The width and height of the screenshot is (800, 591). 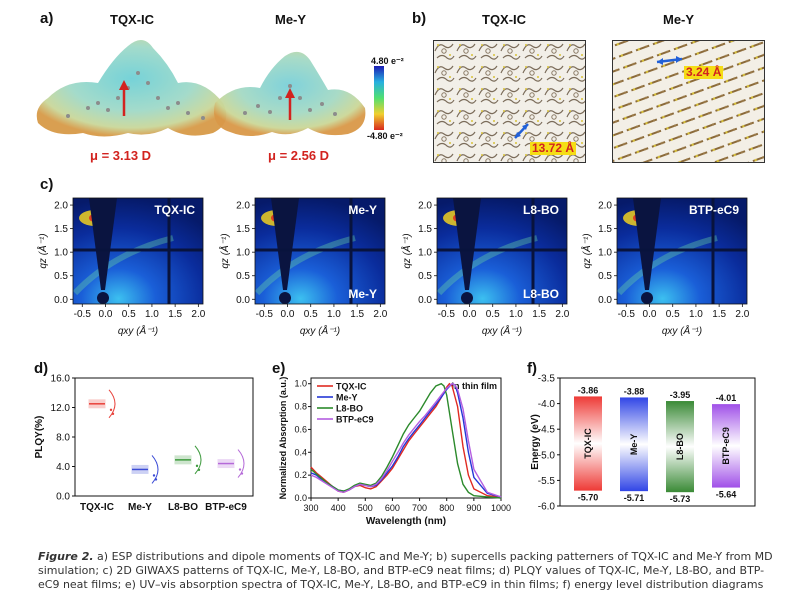 I want to click on y-tick-label: 4.0, so click(x=63, y=467).